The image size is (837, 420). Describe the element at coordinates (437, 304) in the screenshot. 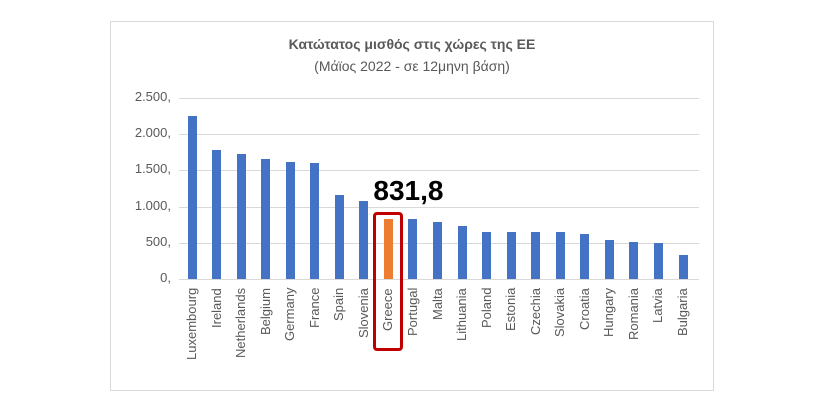

I see `x-tick-label: Malta` at that location.